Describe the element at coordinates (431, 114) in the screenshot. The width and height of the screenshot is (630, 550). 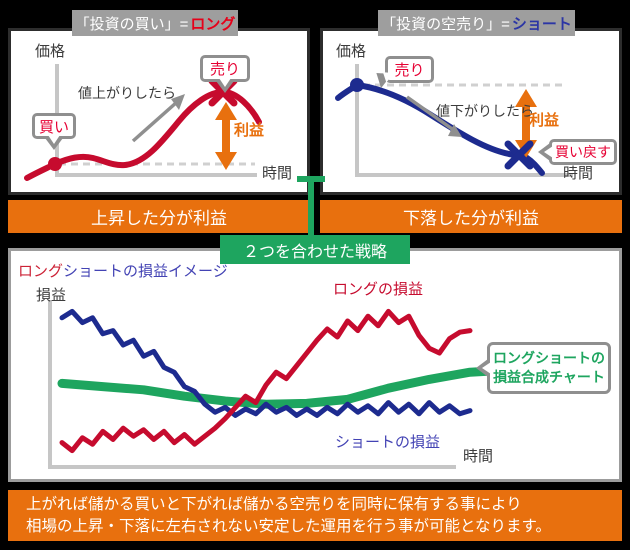
I see `fall-arrow-shaft` at that location.